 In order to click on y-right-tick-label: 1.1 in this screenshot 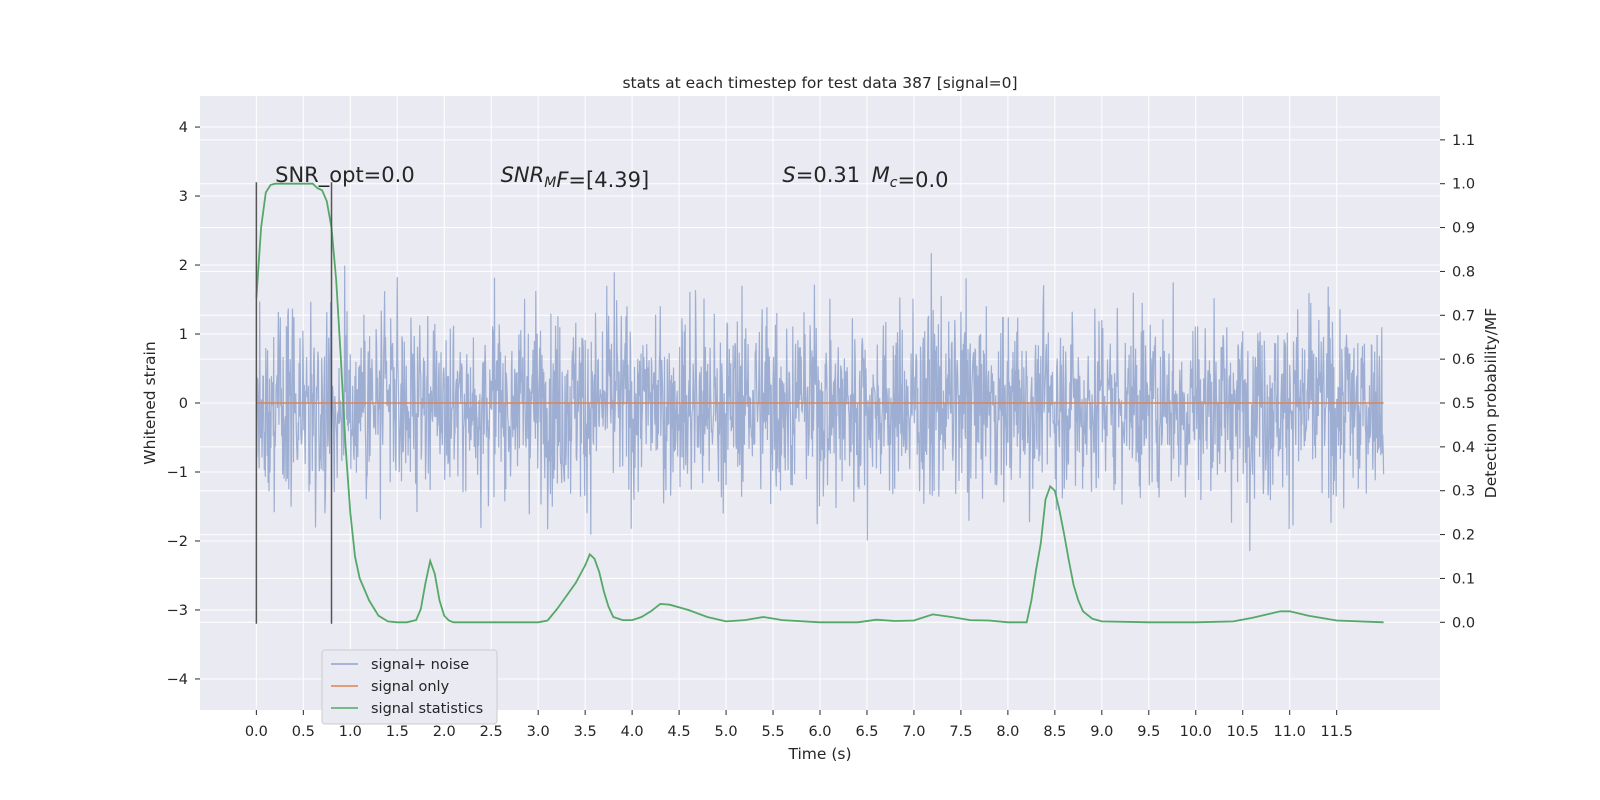, I will do `click(1463, 141)`.